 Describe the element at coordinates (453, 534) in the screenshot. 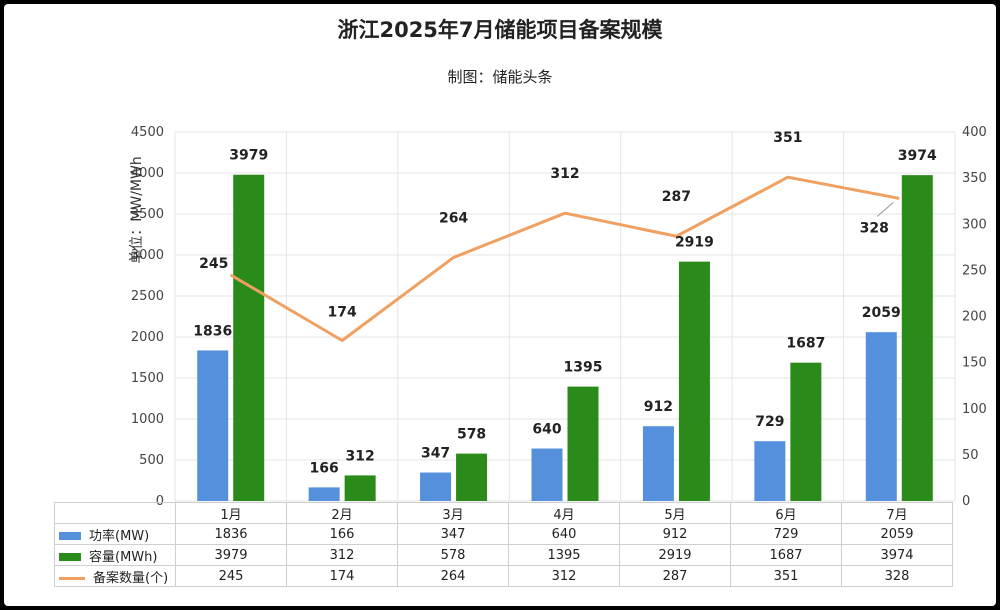

I see `table-cell: 347` at that location.